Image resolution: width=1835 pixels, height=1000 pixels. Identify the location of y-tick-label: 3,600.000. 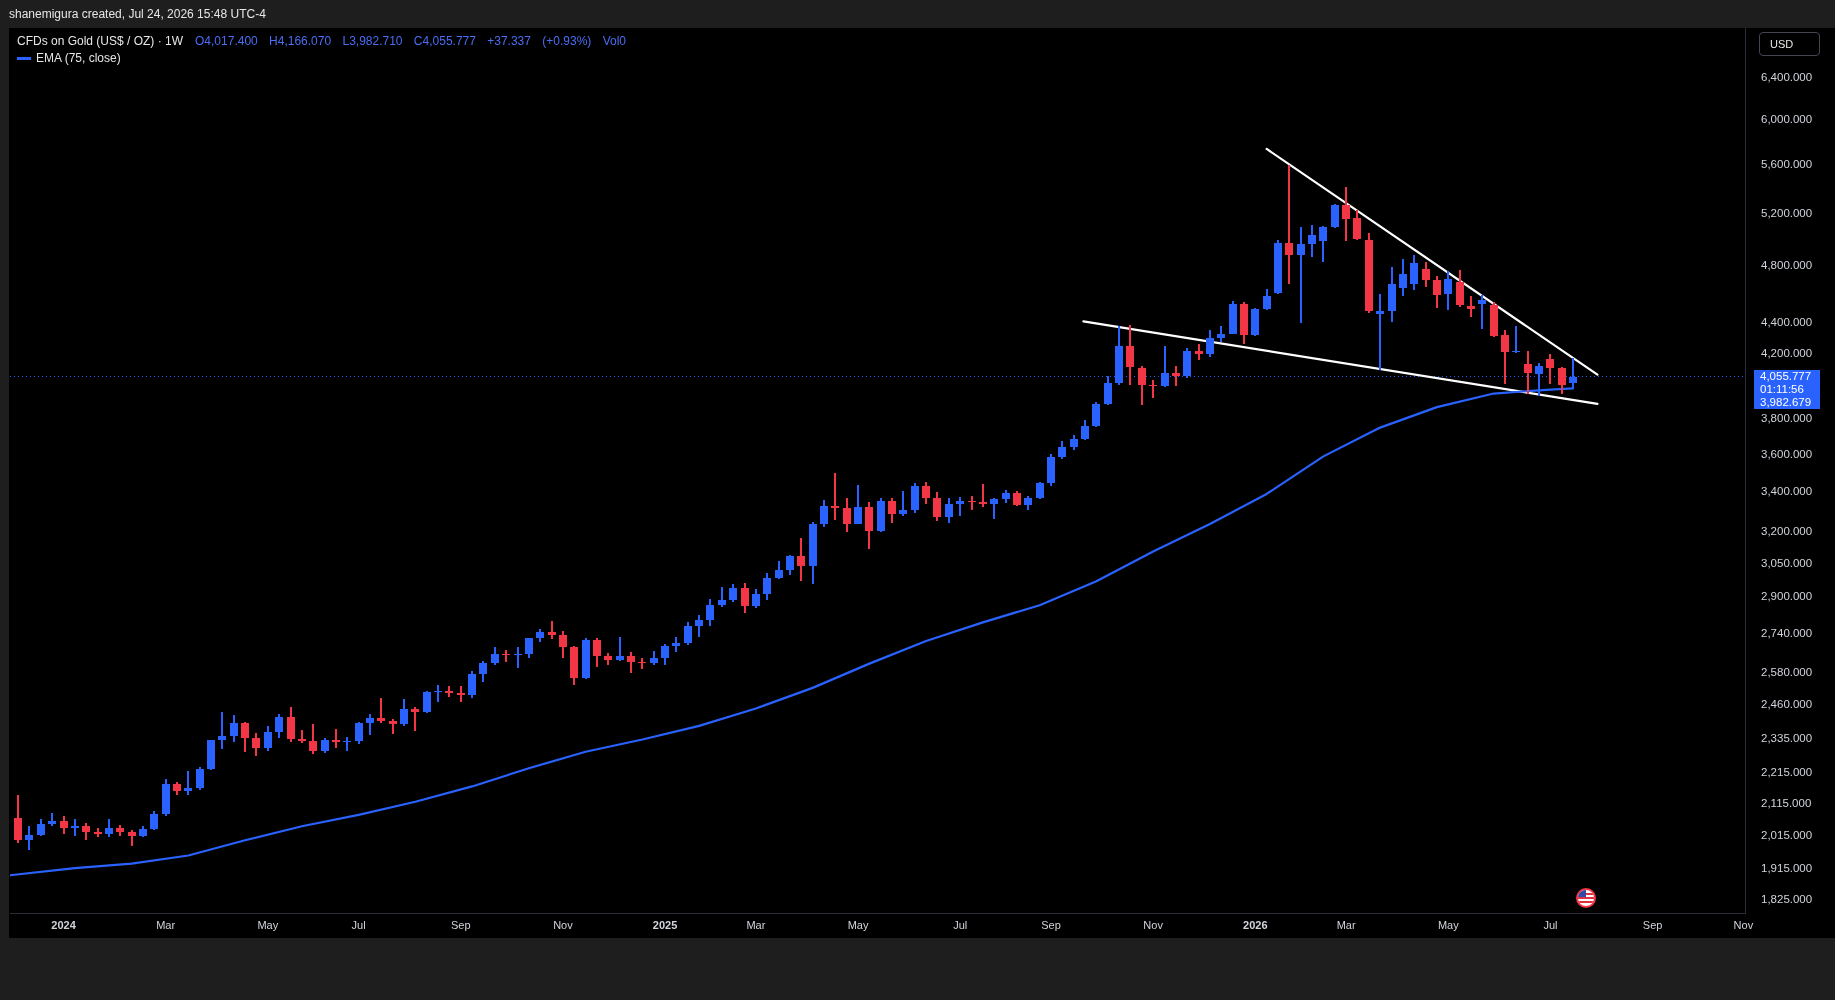
(1787, 453).